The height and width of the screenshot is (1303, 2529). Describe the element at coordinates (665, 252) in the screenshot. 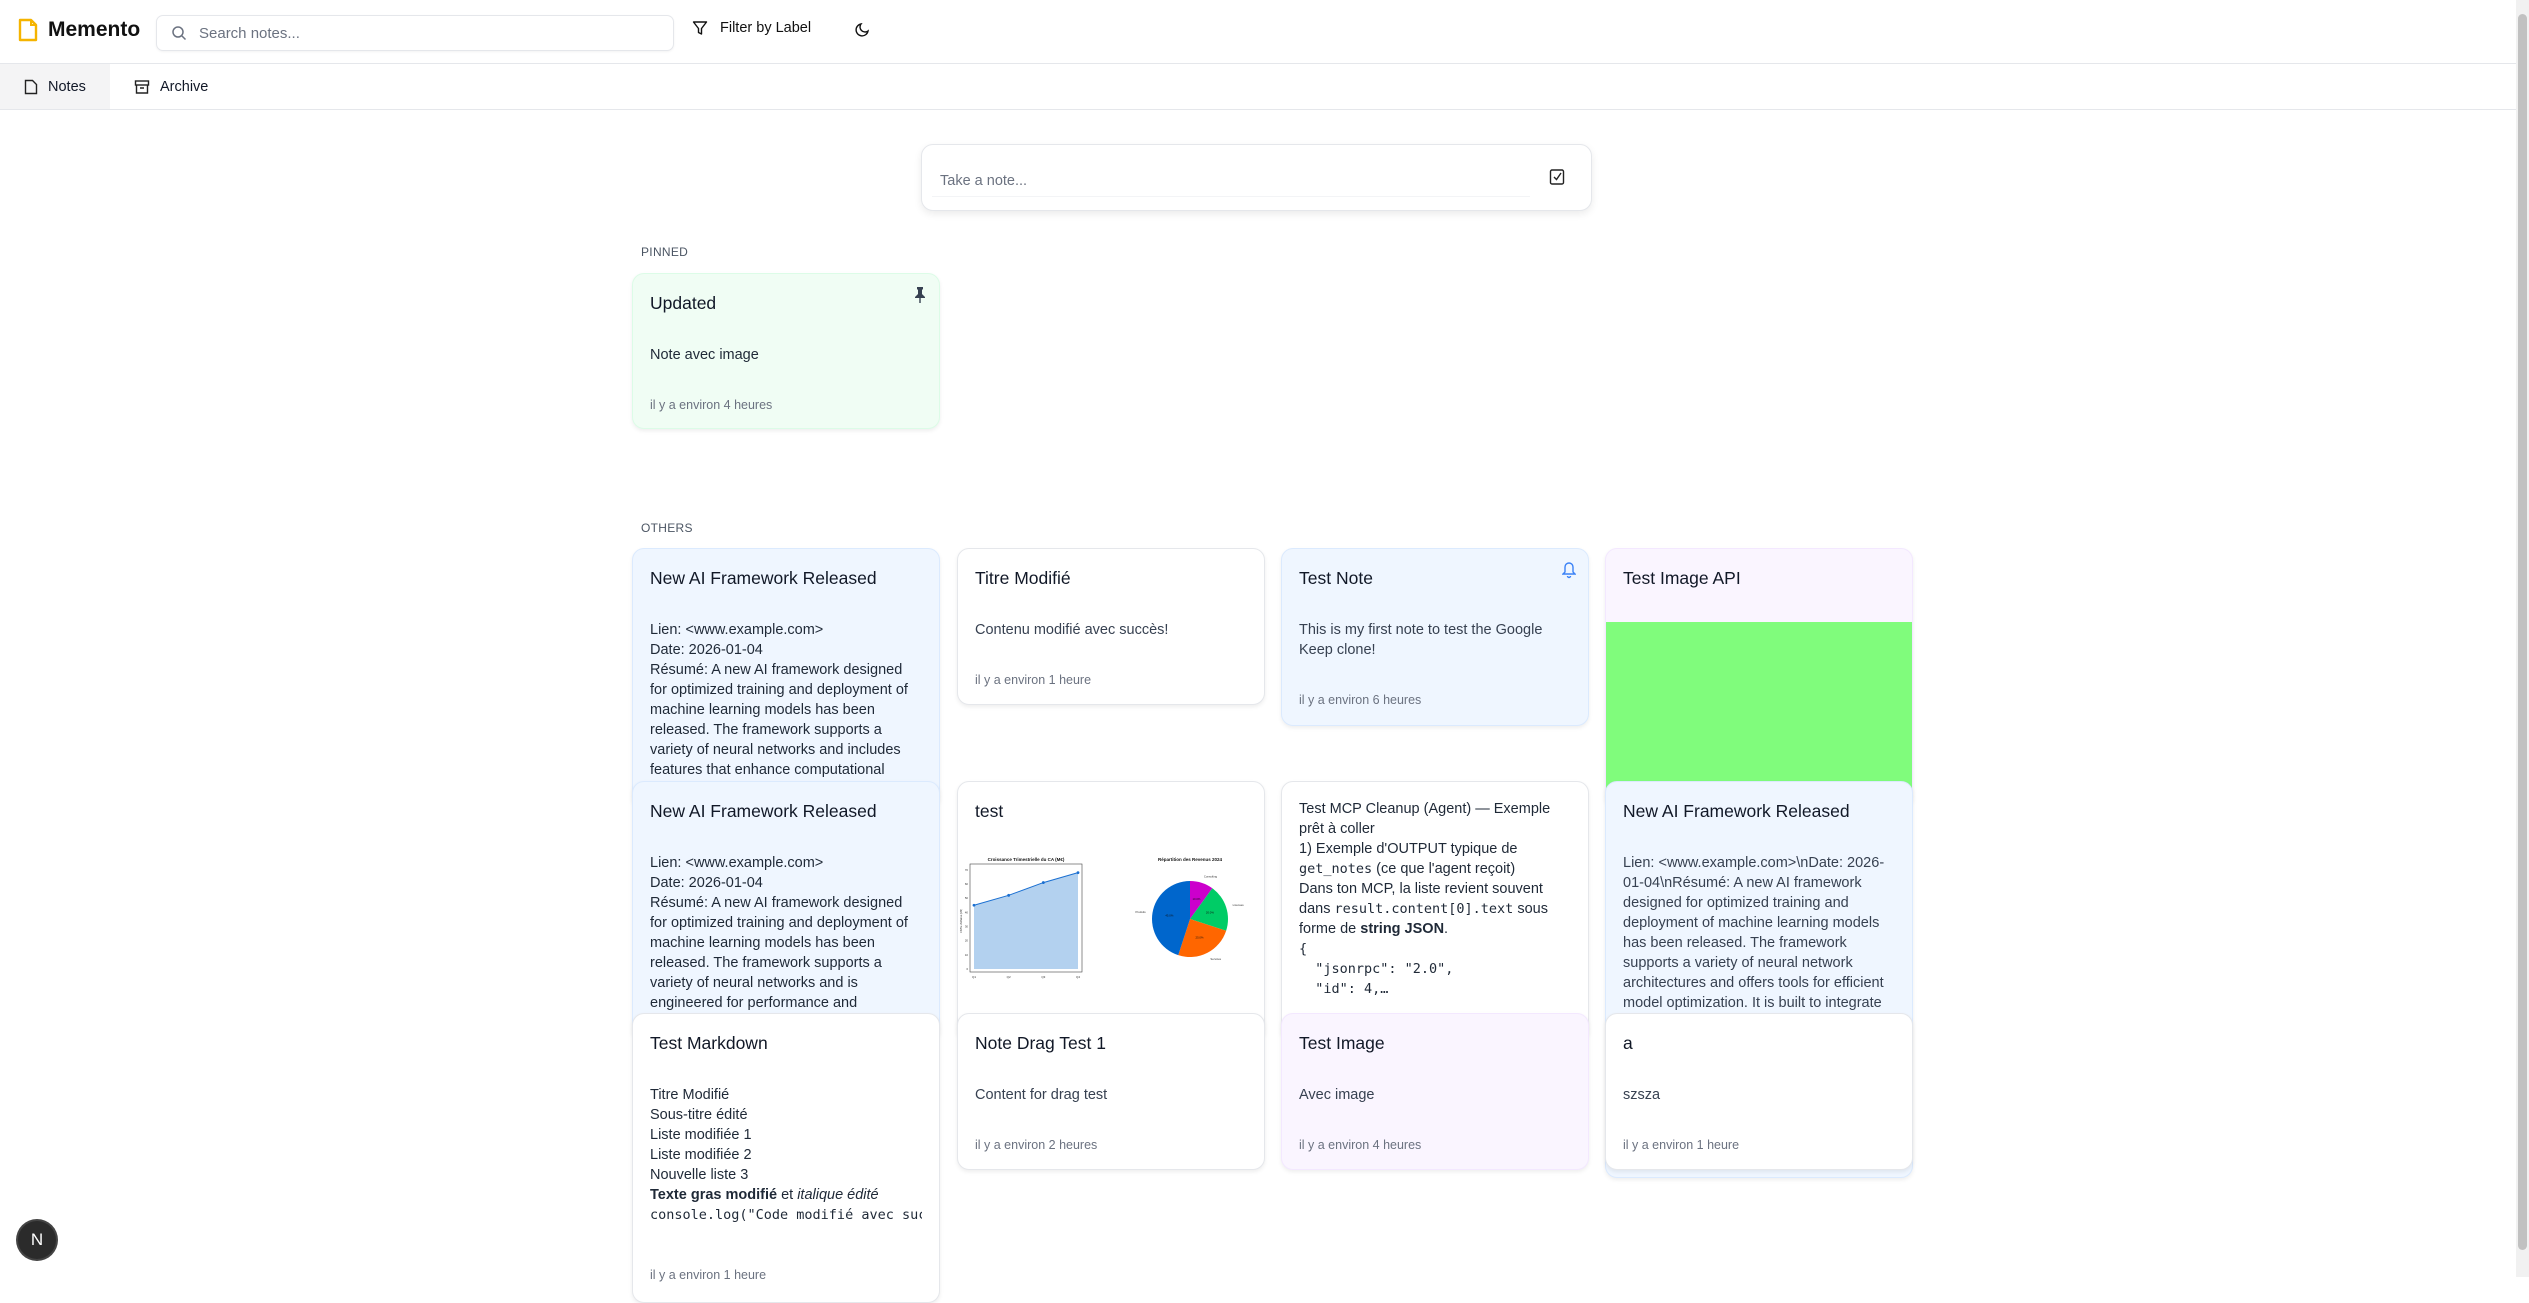

I see `section-pinned-label: PINNED` at that location.